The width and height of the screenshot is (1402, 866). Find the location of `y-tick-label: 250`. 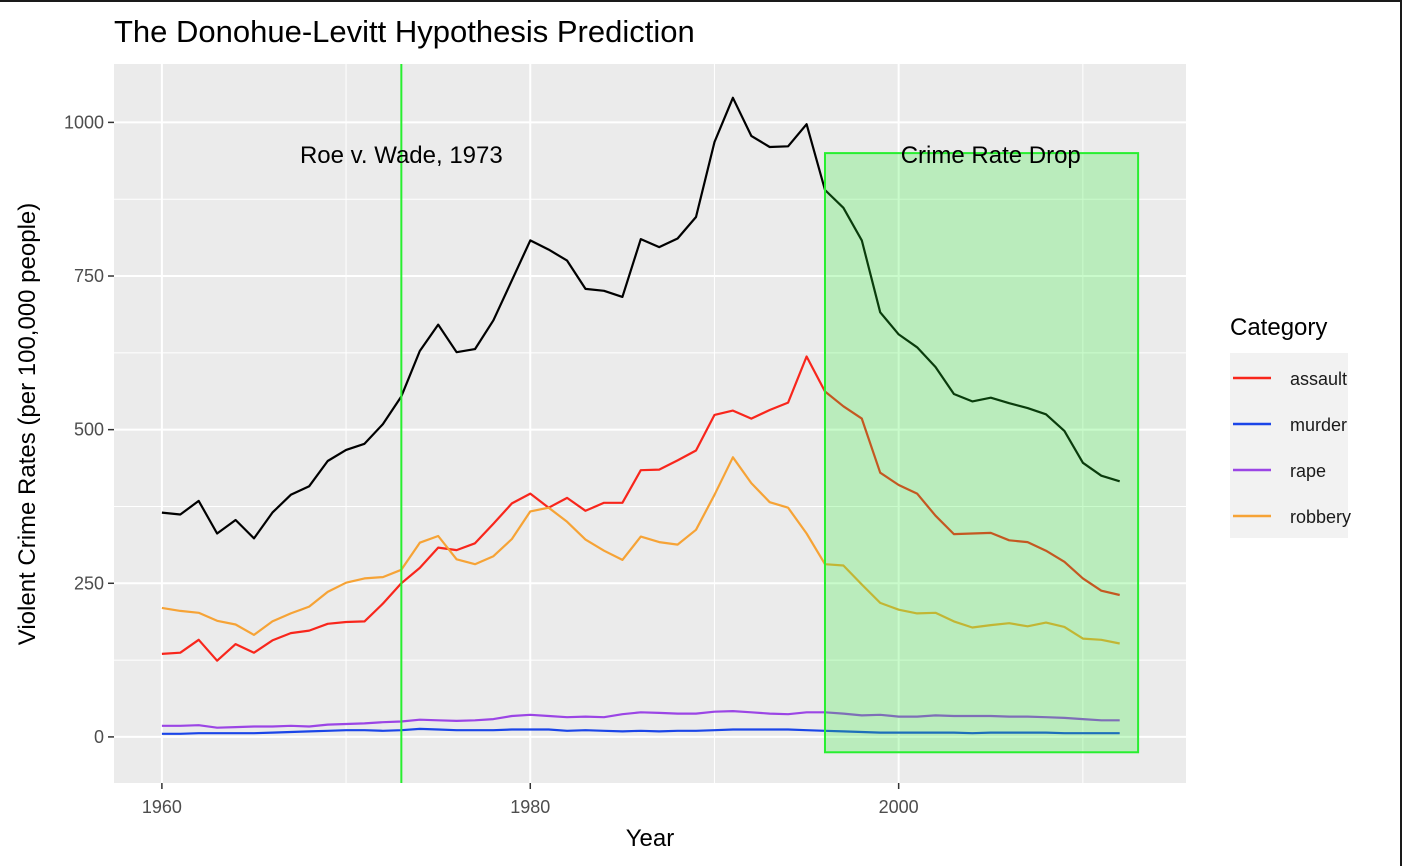

y-tick-label: 250 is located at coordinates (89, 583).